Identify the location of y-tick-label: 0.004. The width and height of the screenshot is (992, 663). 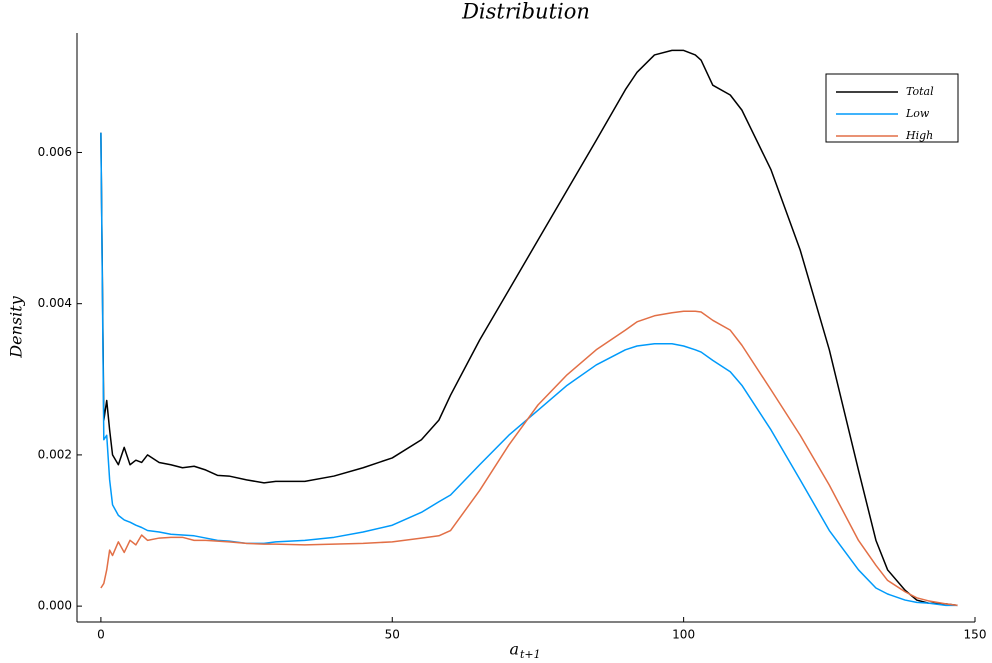
(55, 303).